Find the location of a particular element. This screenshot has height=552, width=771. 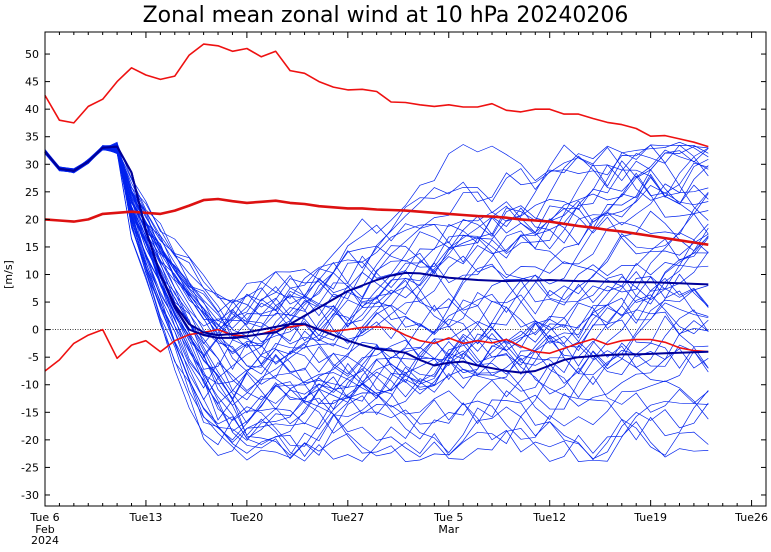

x-tick-label: Tue12 is located at coordinates (549, 517).